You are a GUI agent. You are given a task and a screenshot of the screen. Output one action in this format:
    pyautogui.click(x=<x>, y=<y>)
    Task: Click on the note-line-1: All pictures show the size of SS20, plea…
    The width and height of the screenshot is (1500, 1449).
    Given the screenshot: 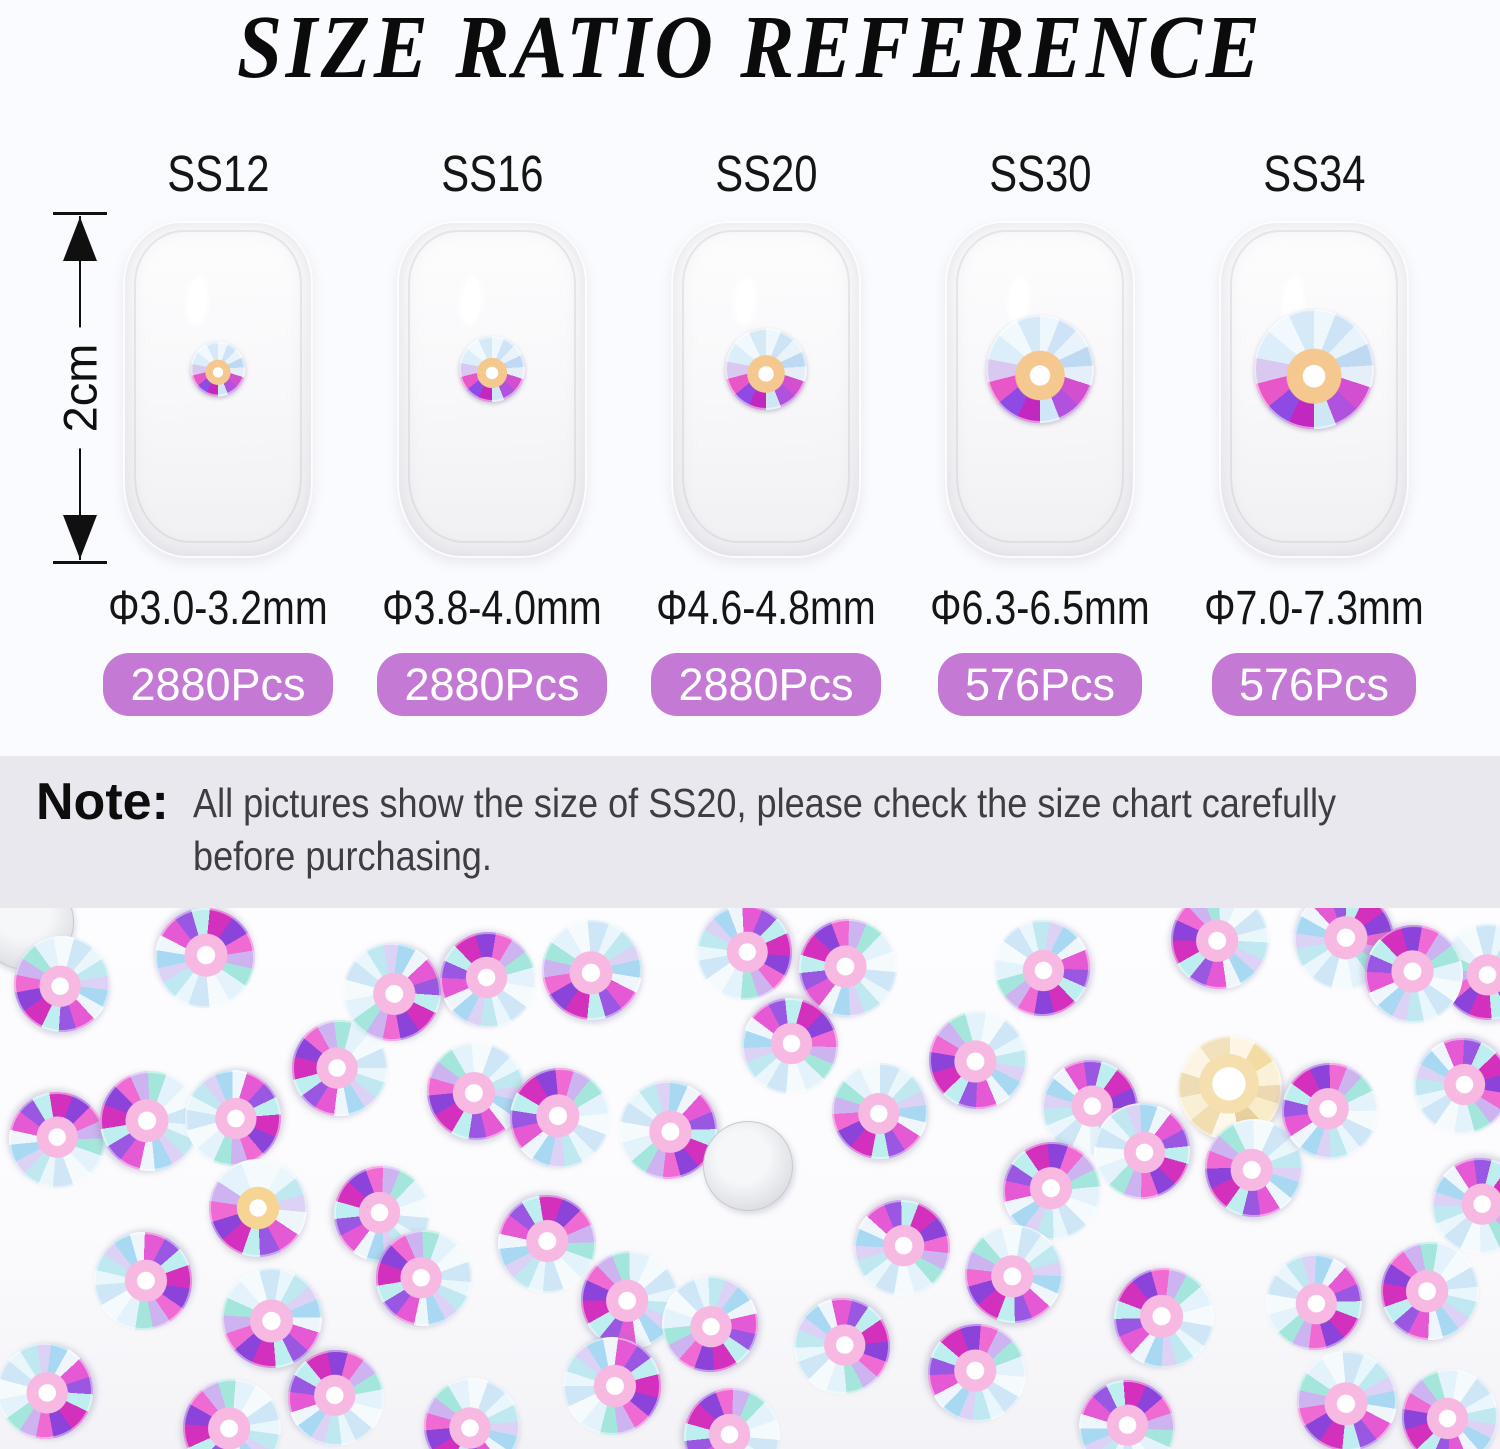 What is the action you would take?
    pyautogui.click(x=764, y=803)
    